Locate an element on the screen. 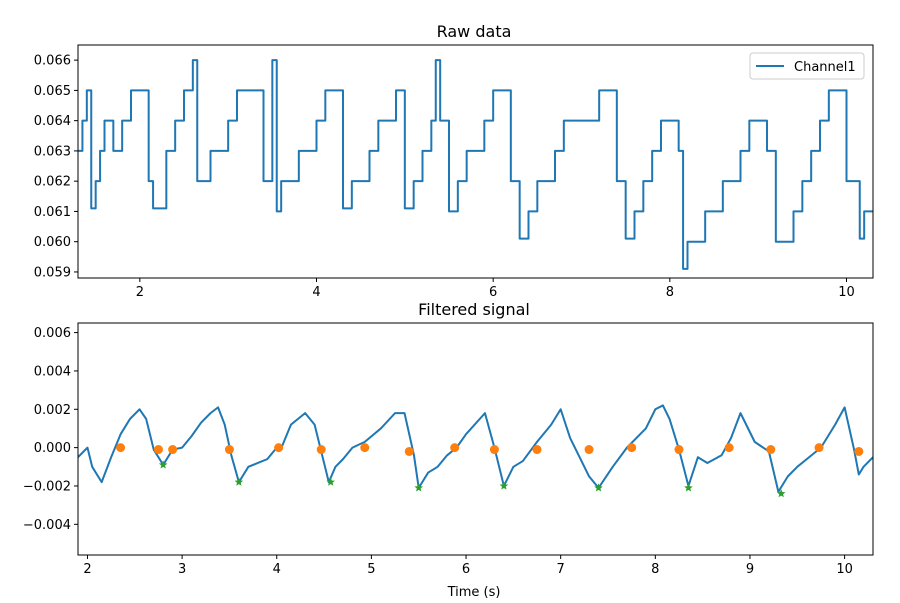  raw-chart-title: Raw data is located at coordinates (474, 31).